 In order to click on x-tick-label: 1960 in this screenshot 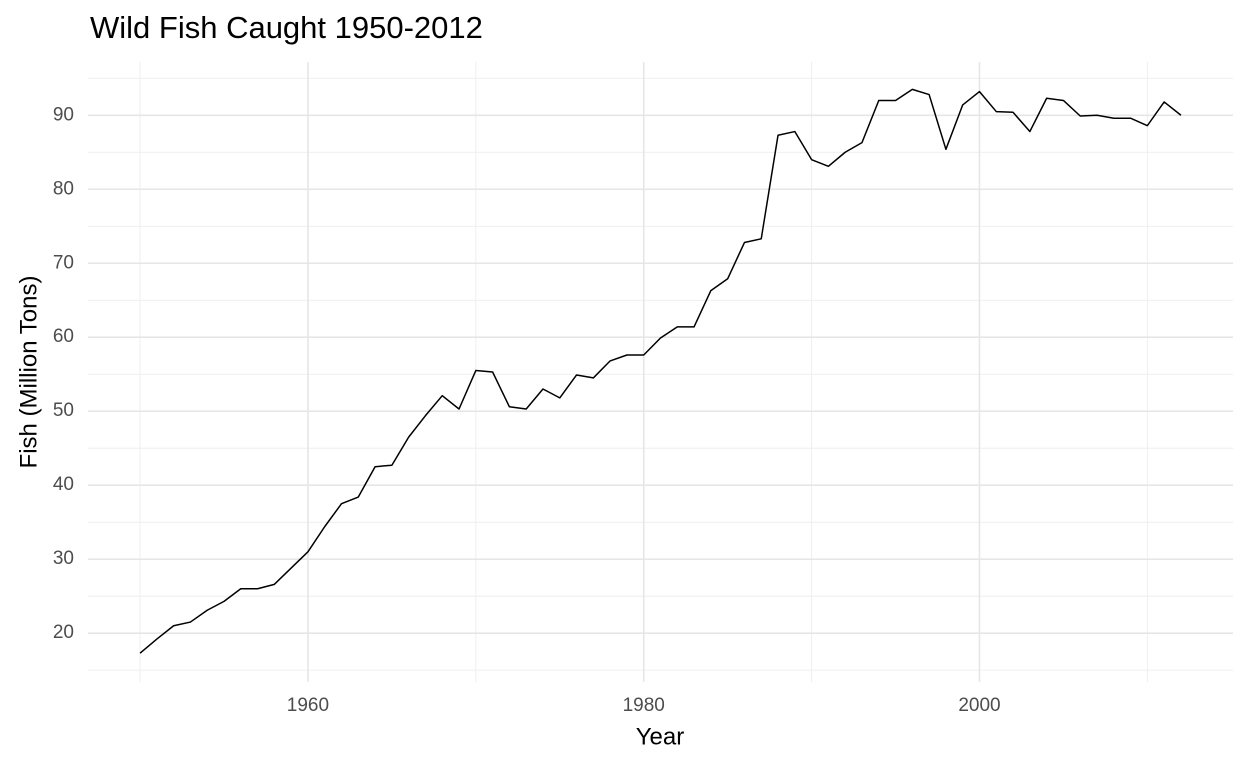, I will do `click(308, 705)`.